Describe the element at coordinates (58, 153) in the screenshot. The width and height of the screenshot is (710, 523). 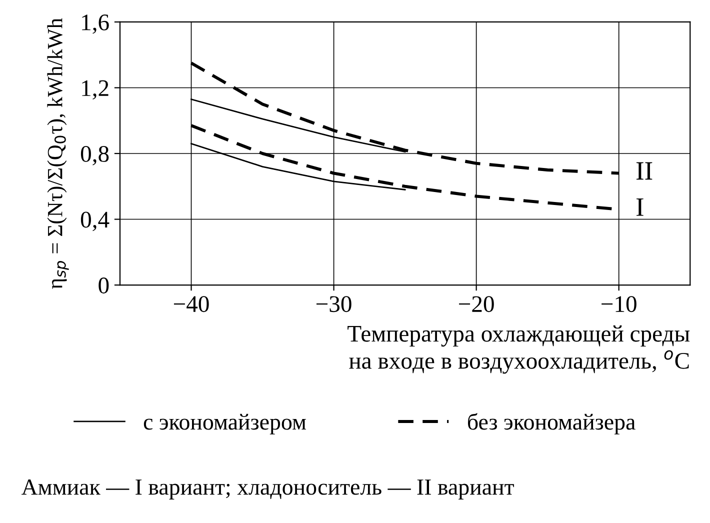
I see `y-axis-title: η$_{sp}$ = Σ(Nτ)/Σ(Q$_{0}$τ), kWh/kWh` at that location.